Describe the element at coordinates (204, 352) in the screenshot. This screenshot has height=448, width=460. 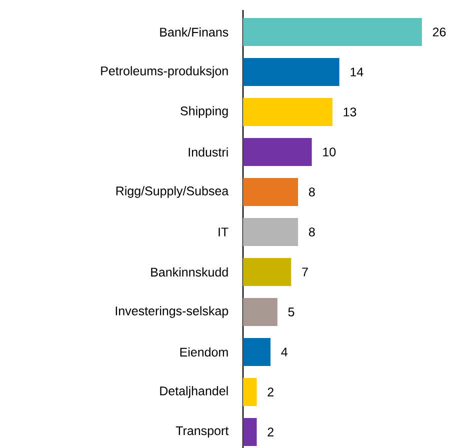
I see `y-tick-label: Eiendom` at that location.